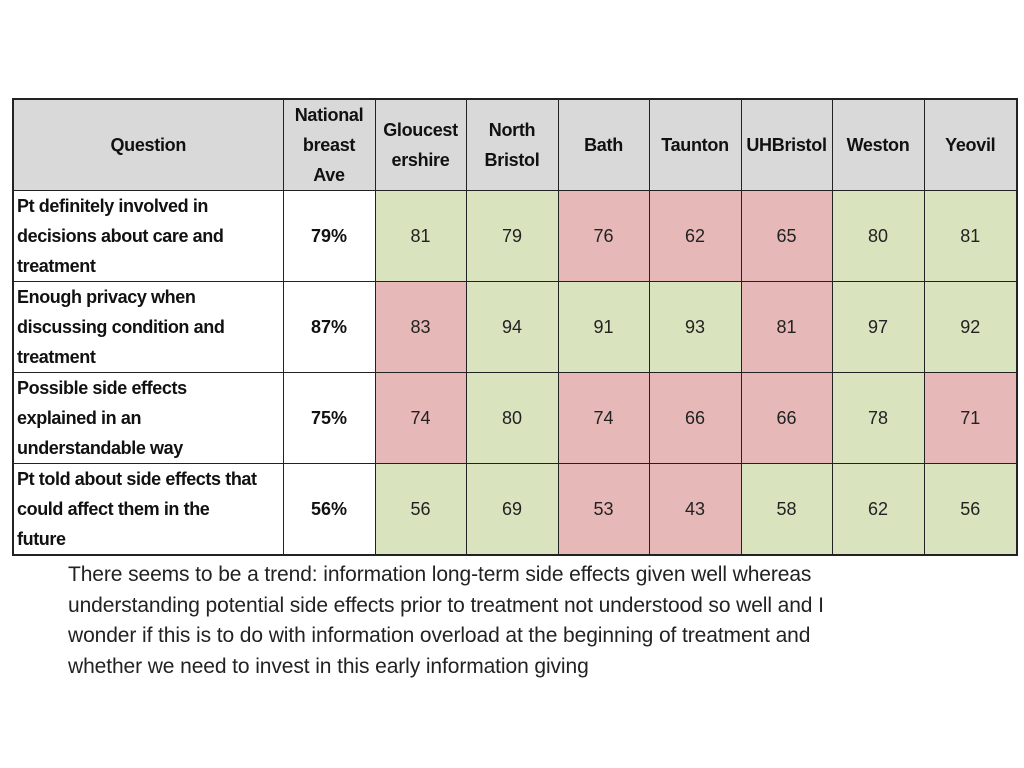 This screenshot has height=768, width=1024. Describe the element at coordinates (878, 144) in the screenshot. I see `header-weston: Weston` at that location.